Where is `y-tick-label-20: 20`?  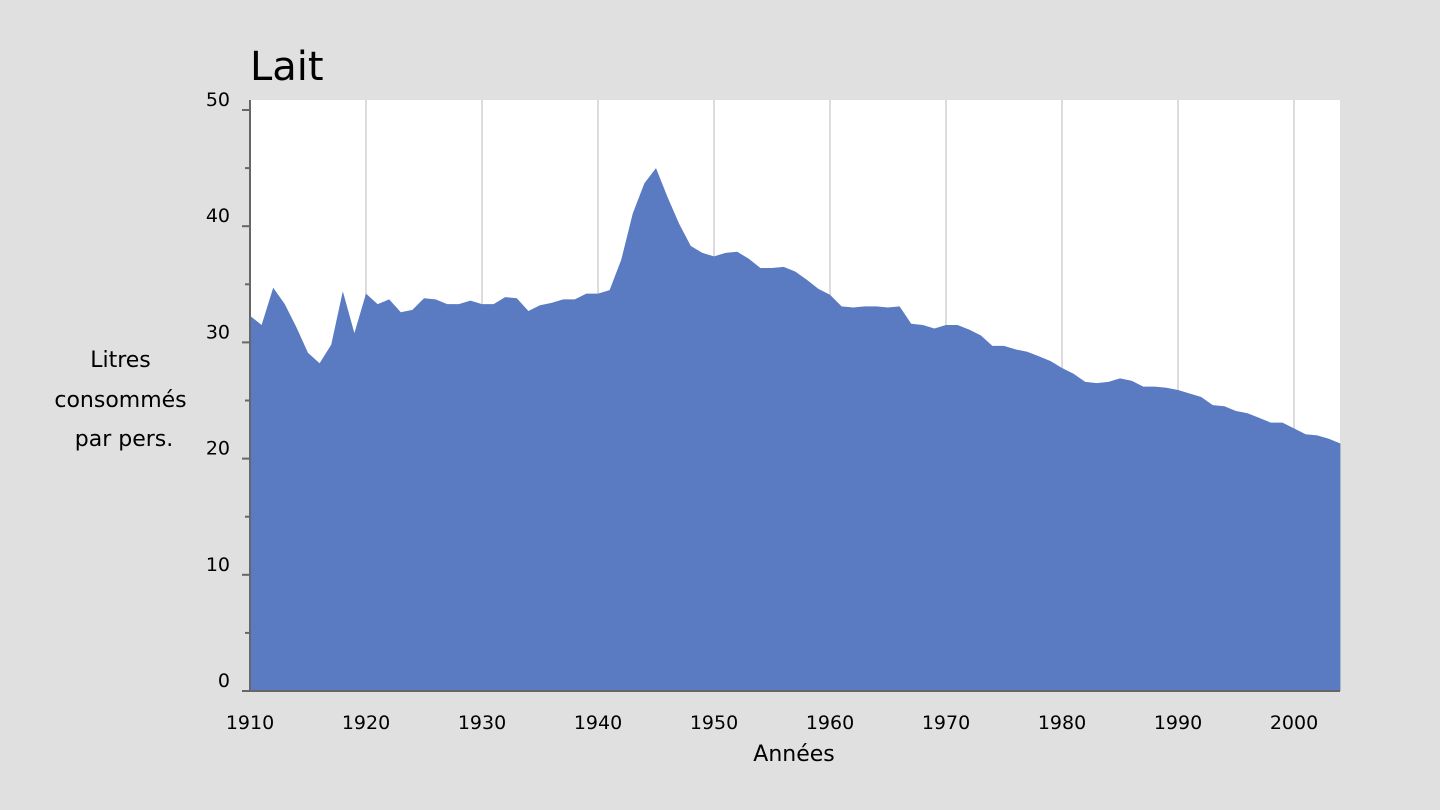
y-tick-label-20: 20 is located at coordinates (218, 449).